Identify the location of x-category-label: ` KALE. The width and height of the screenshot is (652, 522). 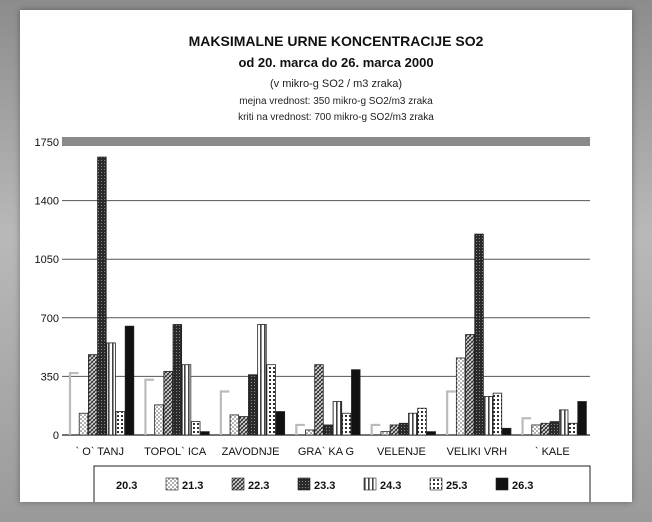
(552, 452).